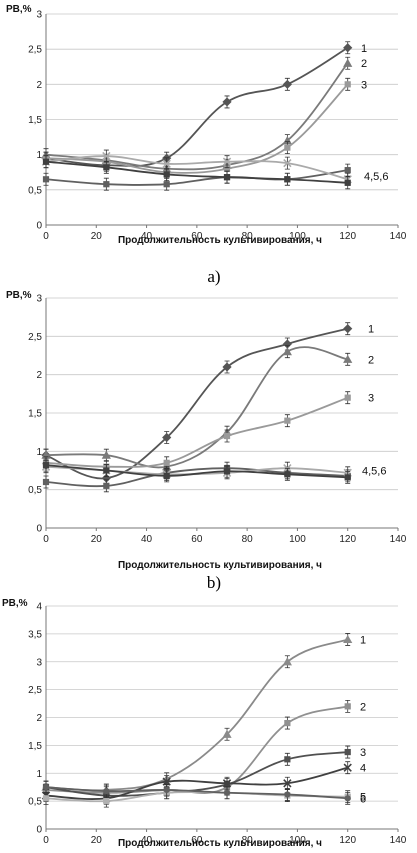 The width and height of the screenshot is (417, 853). I want to click on series-4: 4, so click(203, 783).